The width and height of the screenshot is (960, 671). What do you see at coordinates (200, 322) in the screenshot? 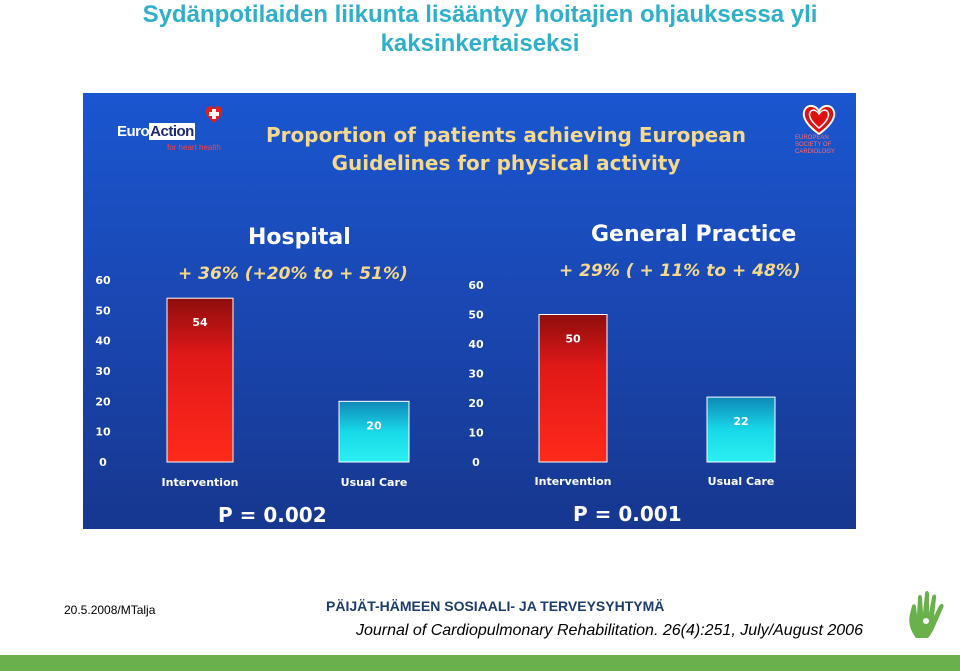
I see `chart-hospital-data-label-0: 54` at bounding box center [200, 322].